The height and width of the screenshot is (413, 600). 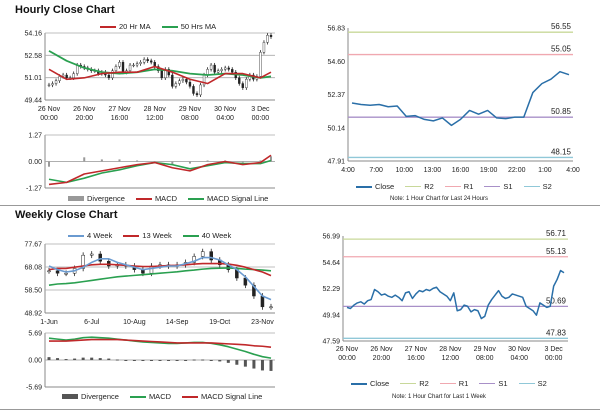 What do you see at coordinates (35, 162) in the screenshot?
I see `y-tick-label: 0.00` at bounding box center [35, 162].